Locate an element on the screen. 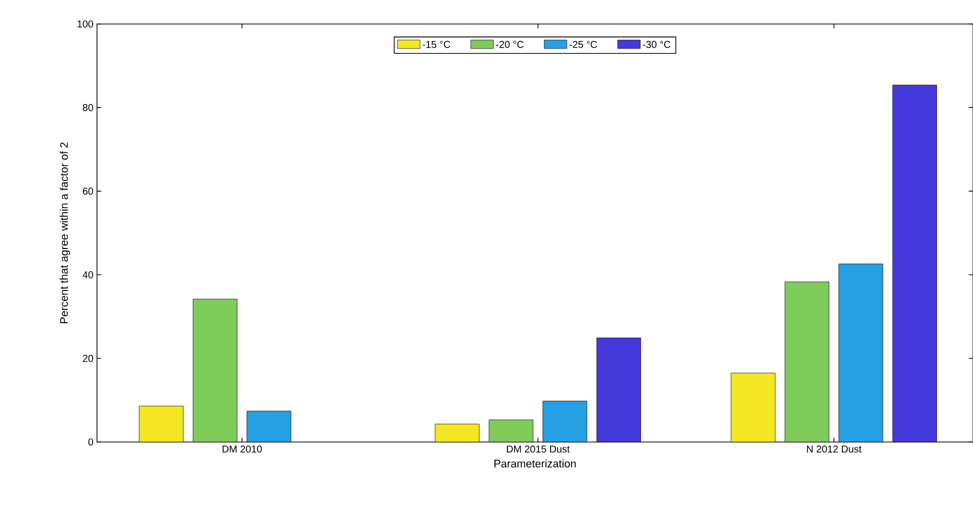 This screenshot has height=505, width=973. legend-label: -25 °C is located at coordinates (584, 44).